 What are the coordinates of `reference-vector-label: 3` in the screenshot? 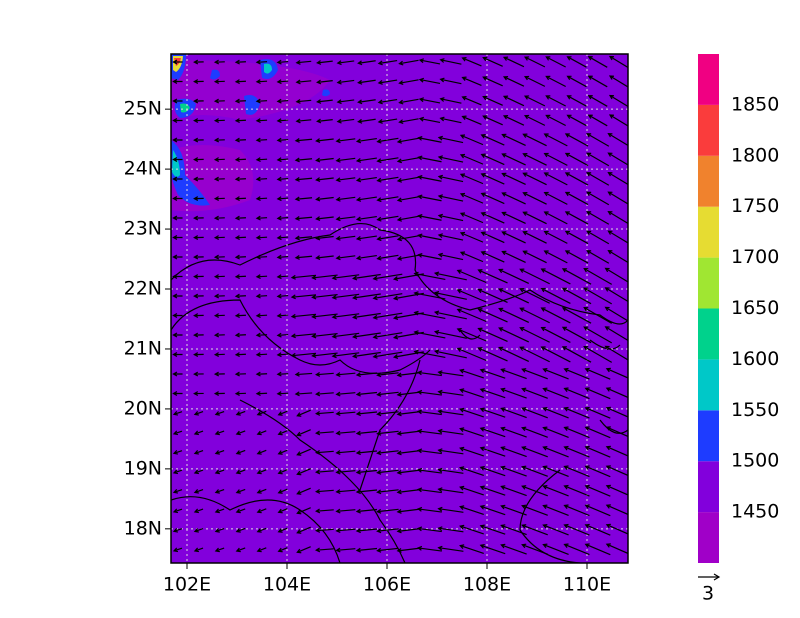 It's located at (708, 594).